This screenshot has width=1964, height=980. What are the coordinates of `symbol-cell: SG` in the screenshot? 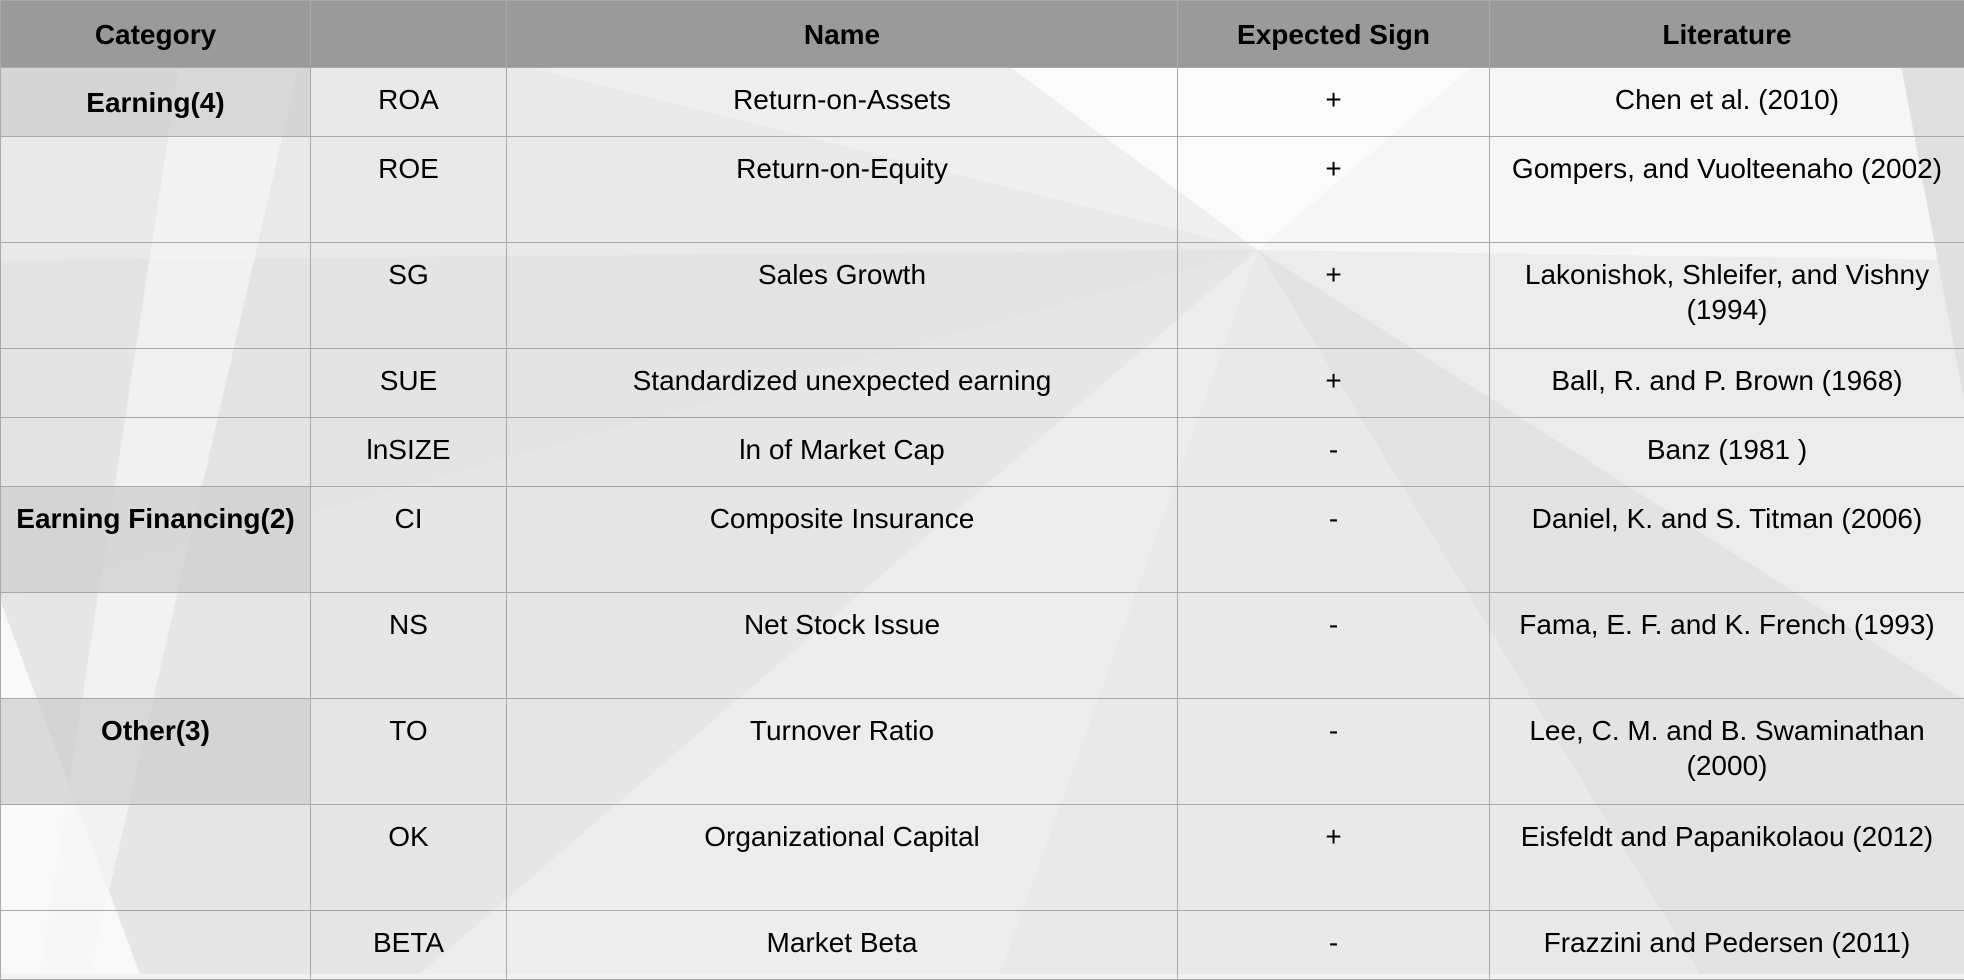 It's located at (409, 296).